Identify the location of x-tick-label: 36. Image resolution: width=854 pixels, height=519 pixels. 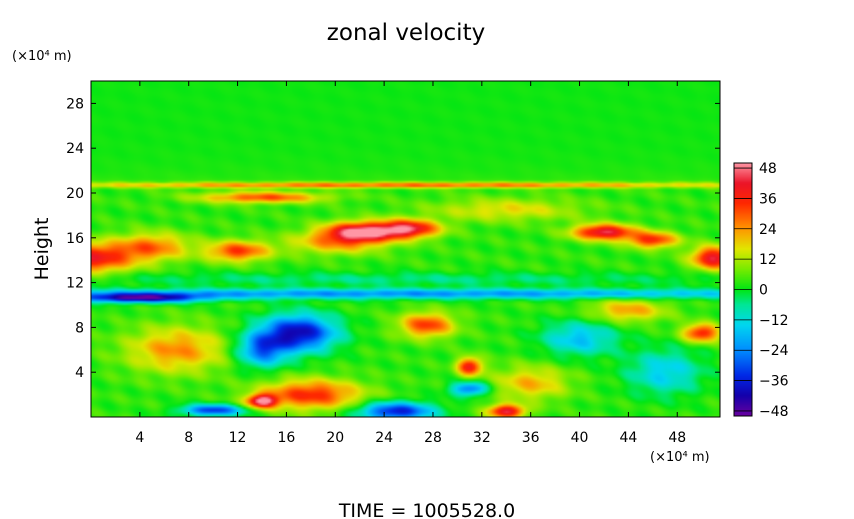
(531, 438).